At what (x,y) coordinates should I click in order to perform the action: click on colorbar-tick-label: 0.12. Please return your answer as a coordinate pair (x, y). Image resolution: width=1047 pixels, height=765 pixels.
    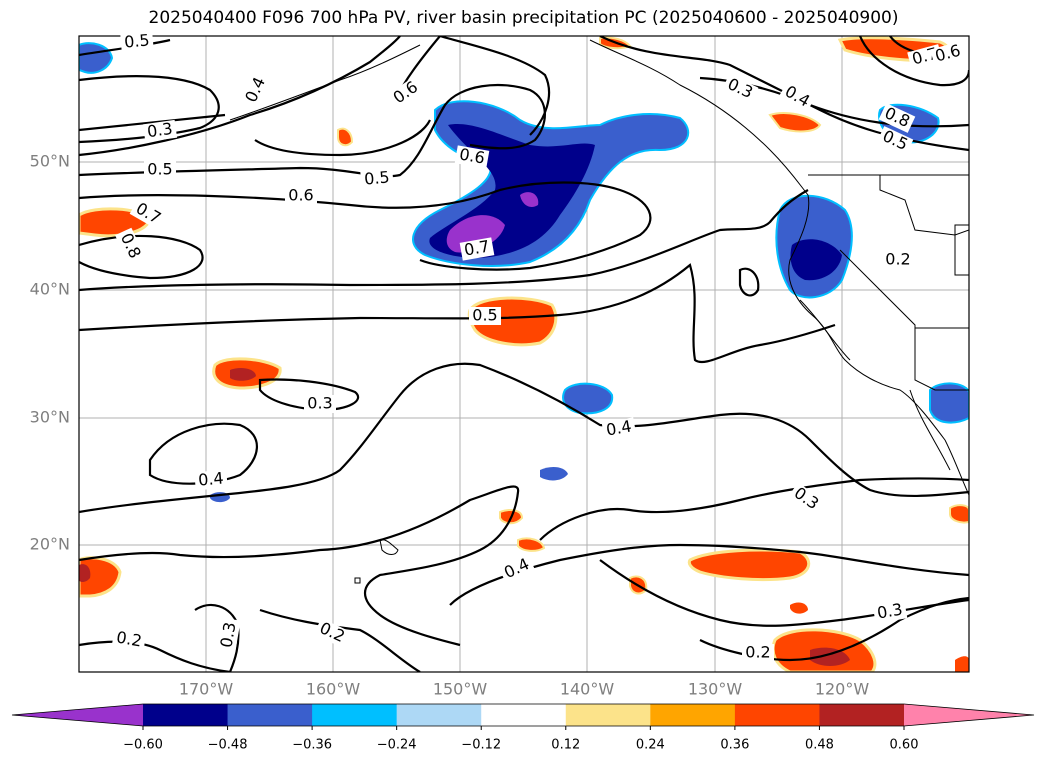
    Looking at the image, I should click on (565, 745).